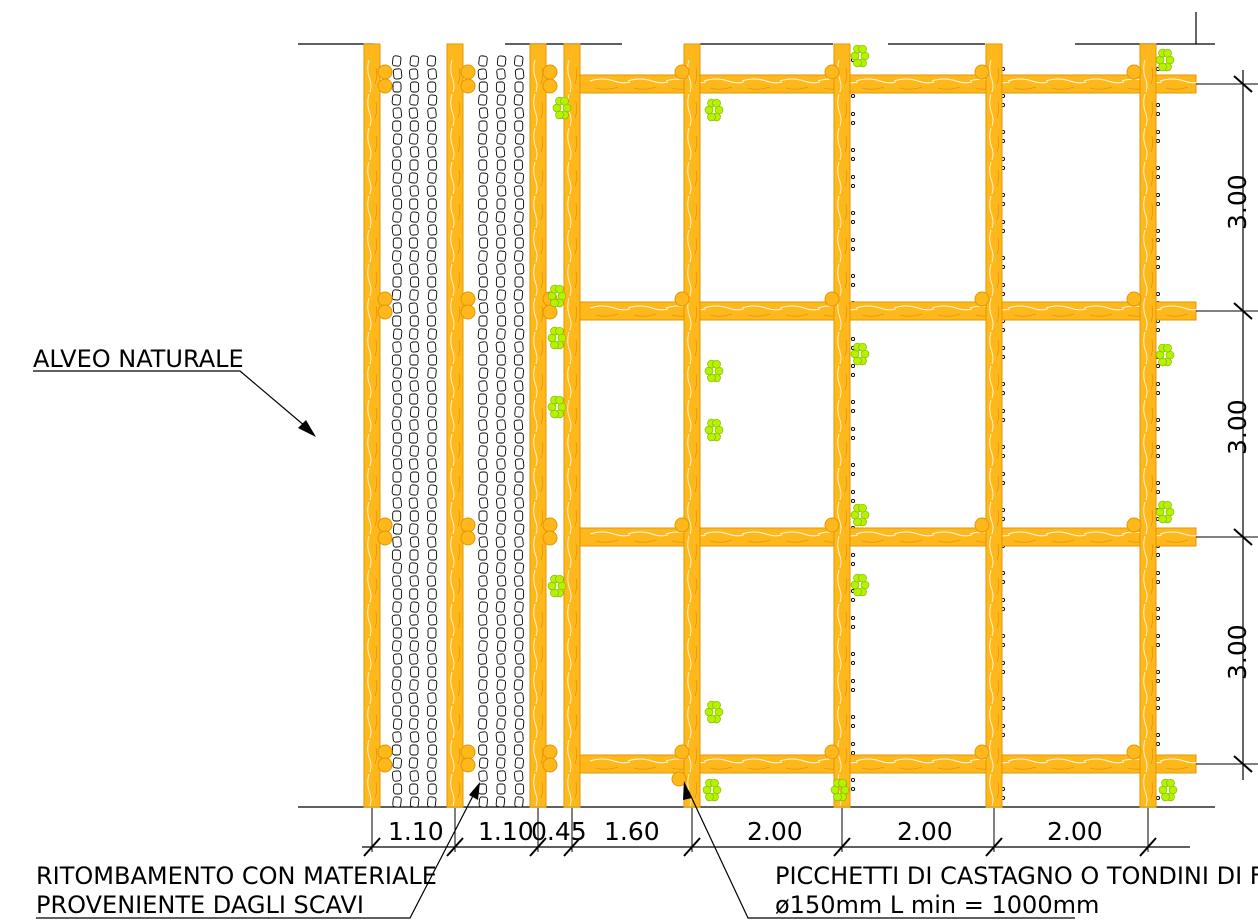  I want to click on leaf, so click(559, 289).